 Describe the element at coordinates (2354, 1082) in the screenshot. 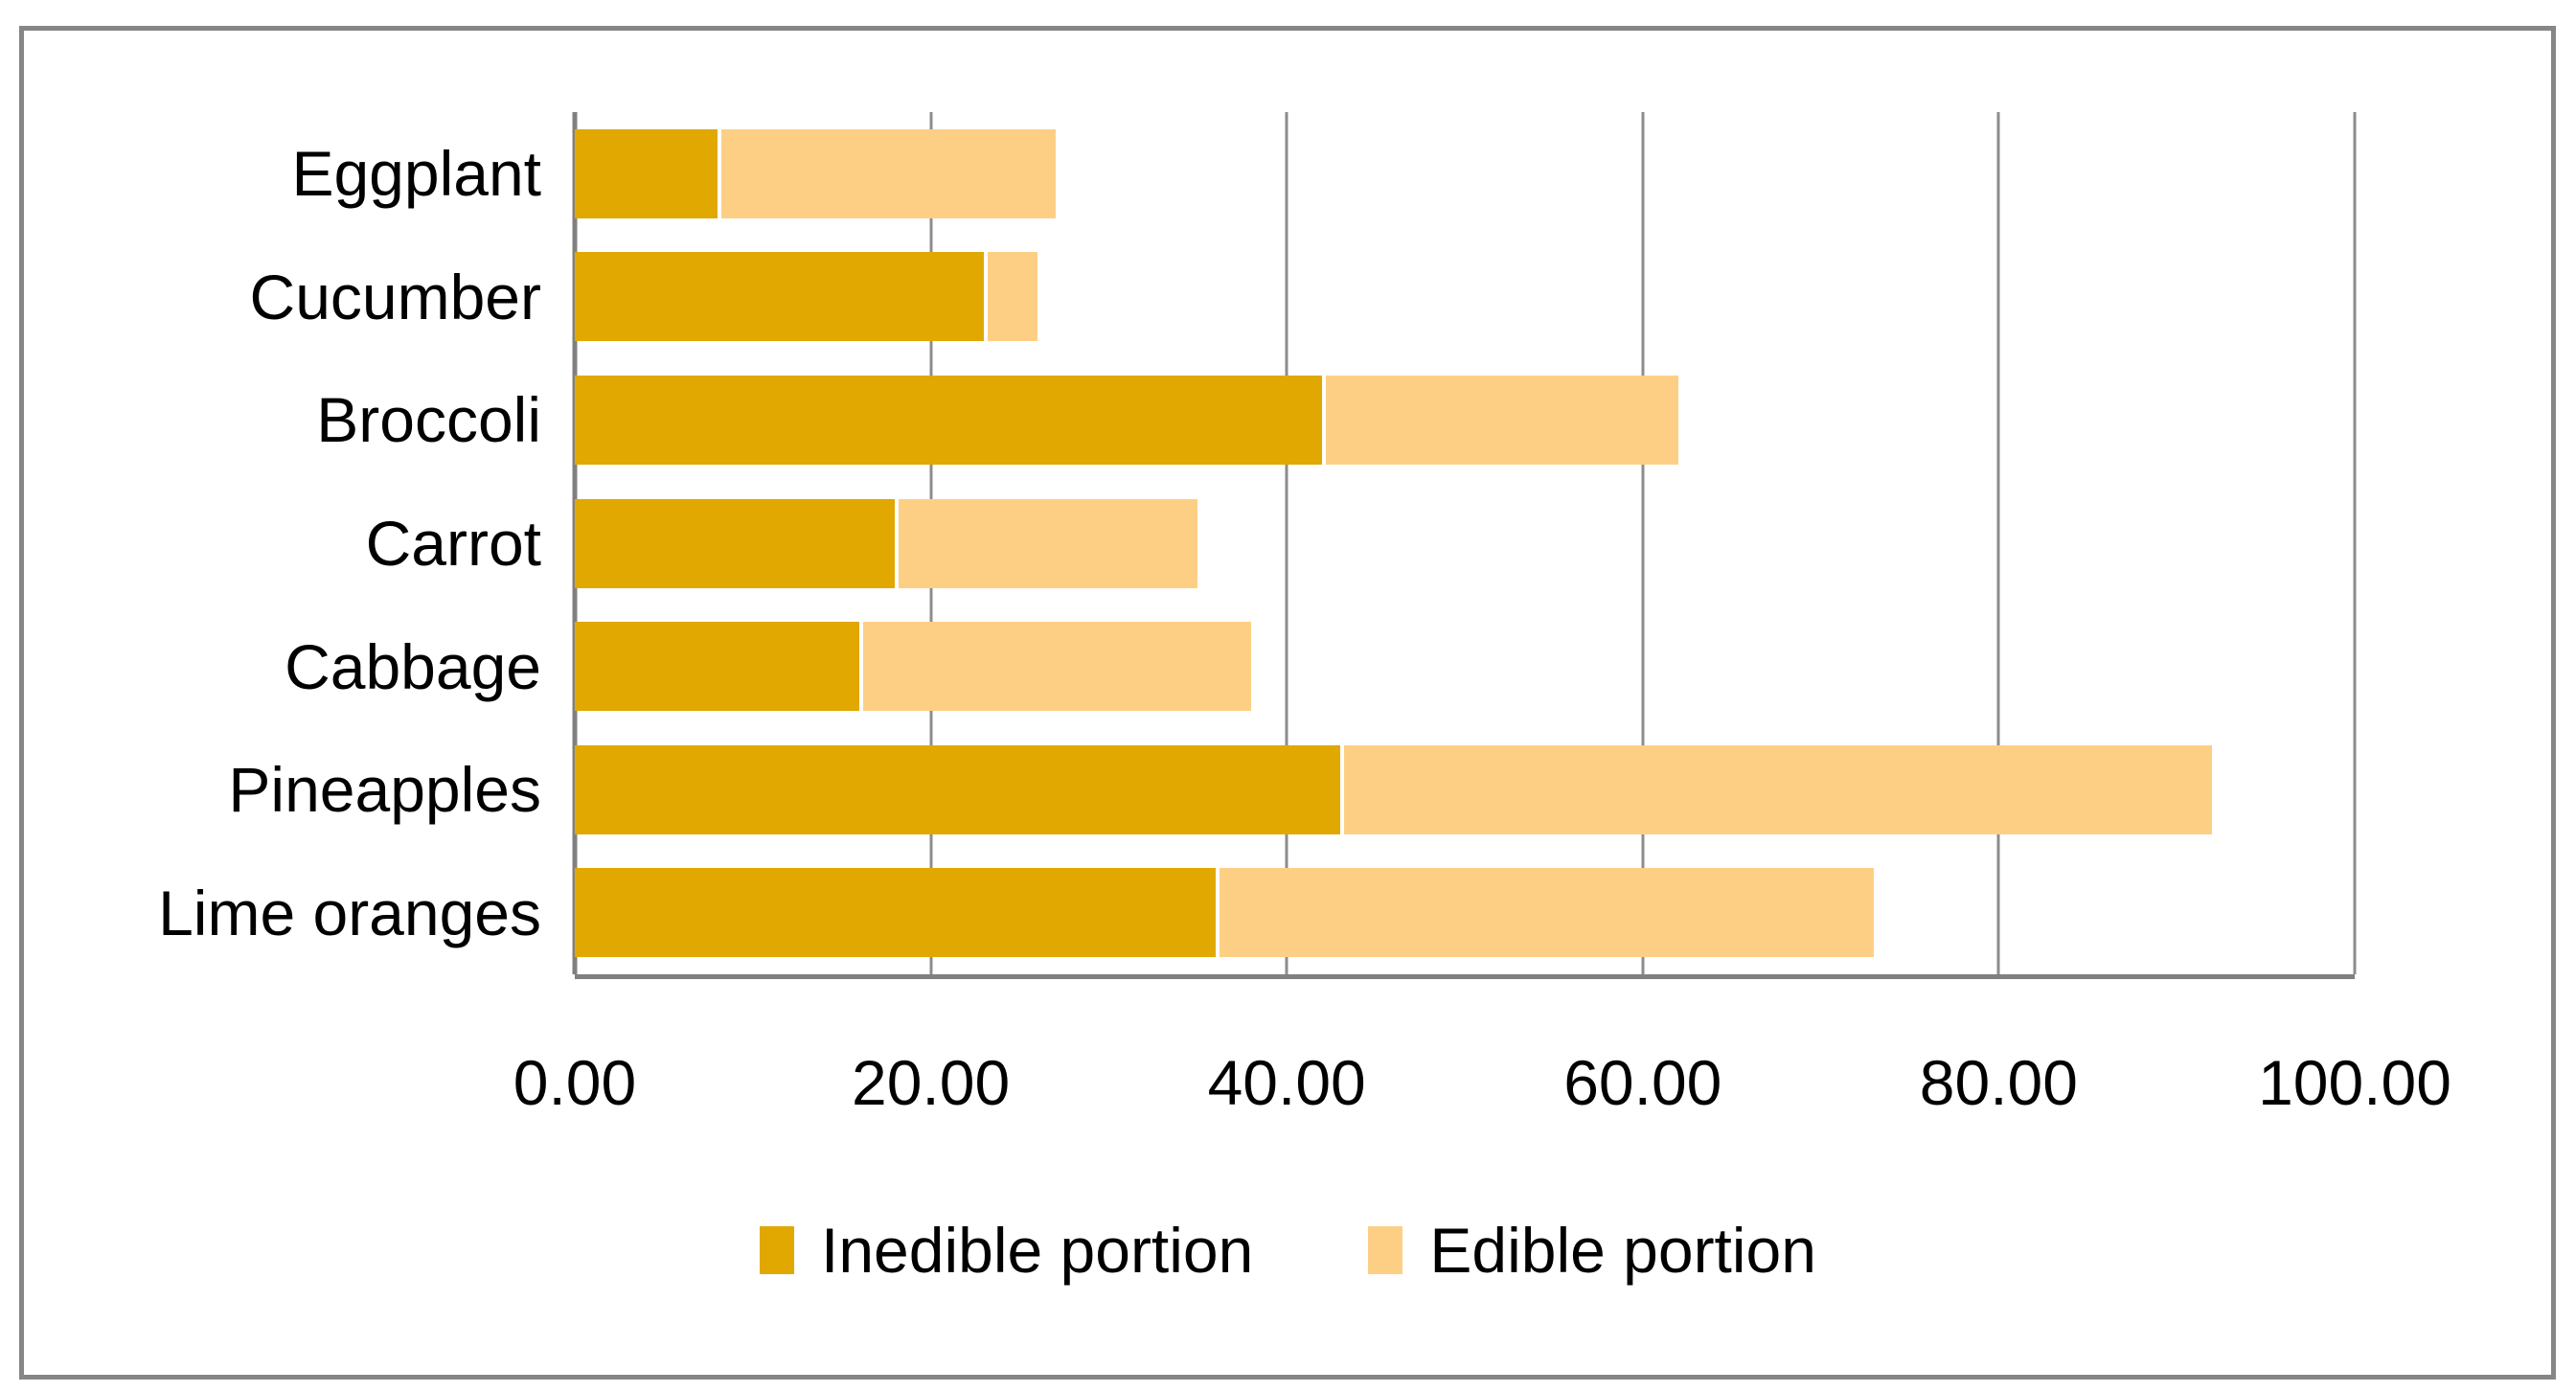

I see `x-axis-tick-label: 100.00` at that location.